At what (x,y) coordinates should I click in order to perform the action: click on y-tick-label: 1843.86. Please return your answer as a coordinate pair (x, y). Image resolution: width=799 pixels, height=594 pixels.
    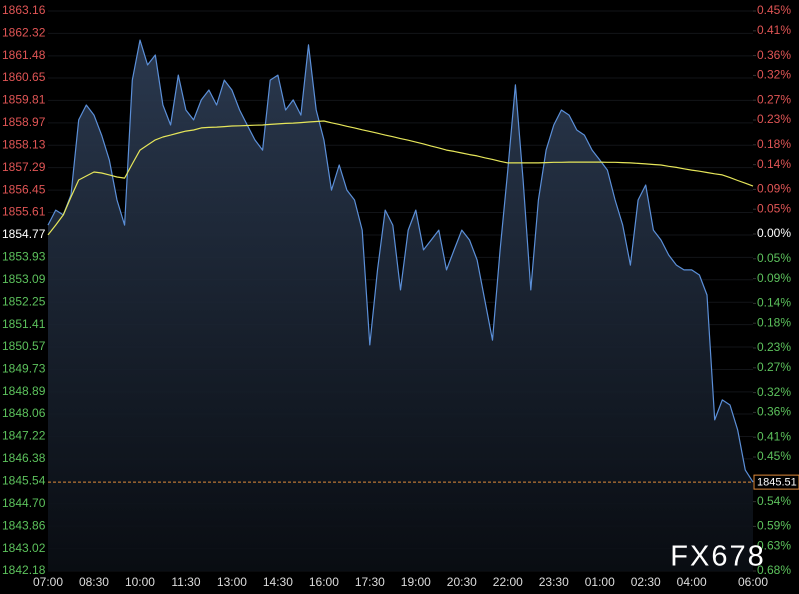
    Looking at the image, I should click on (24, 525).